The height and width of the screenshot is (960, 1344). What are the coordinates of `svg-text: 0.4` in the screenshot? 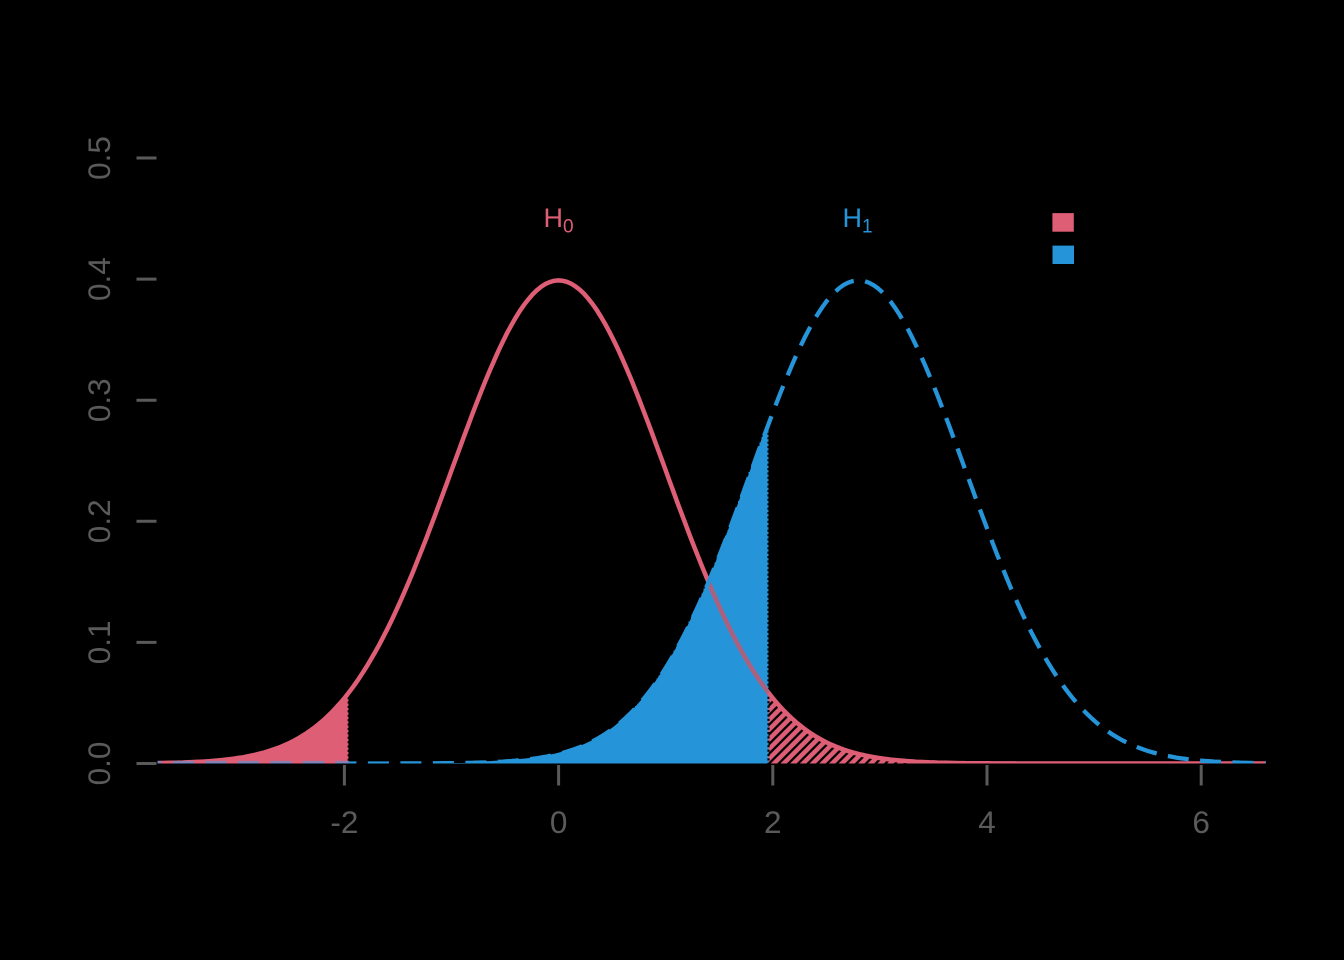 It's located at (99, 279).